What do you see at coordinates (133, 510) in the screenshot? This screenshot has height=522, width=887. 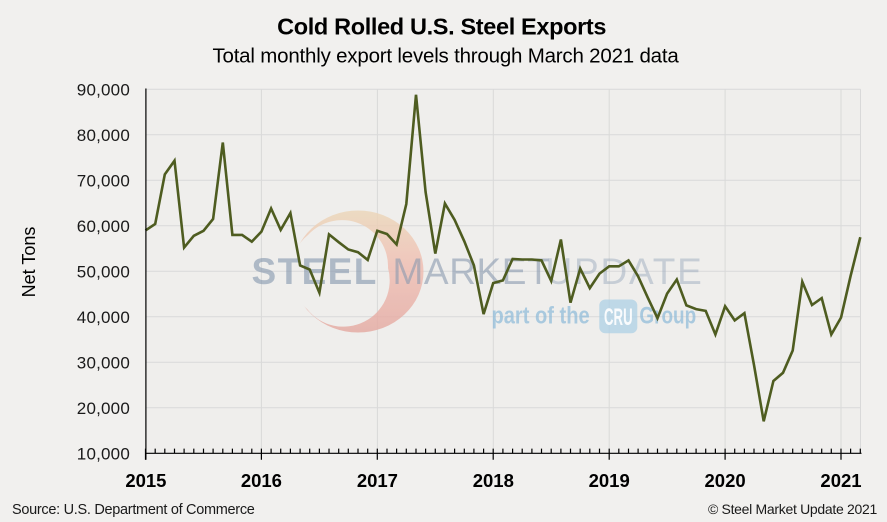 I see `svg-text:Source: U.S. Department of Com: Source: U.S. Department of Commerce` at bounding box center [133, 510].